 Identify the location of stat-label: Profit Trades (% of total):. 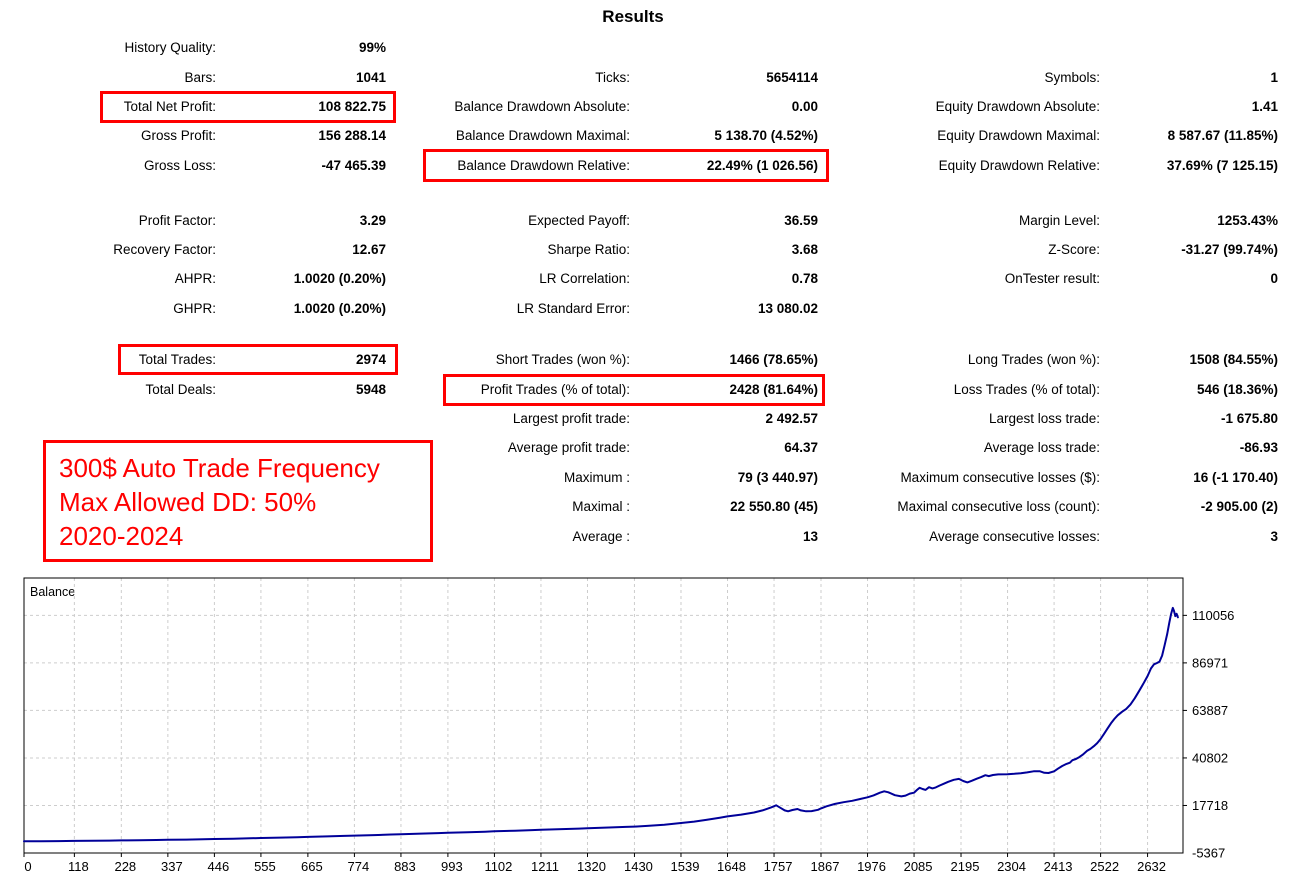
(555, 389).